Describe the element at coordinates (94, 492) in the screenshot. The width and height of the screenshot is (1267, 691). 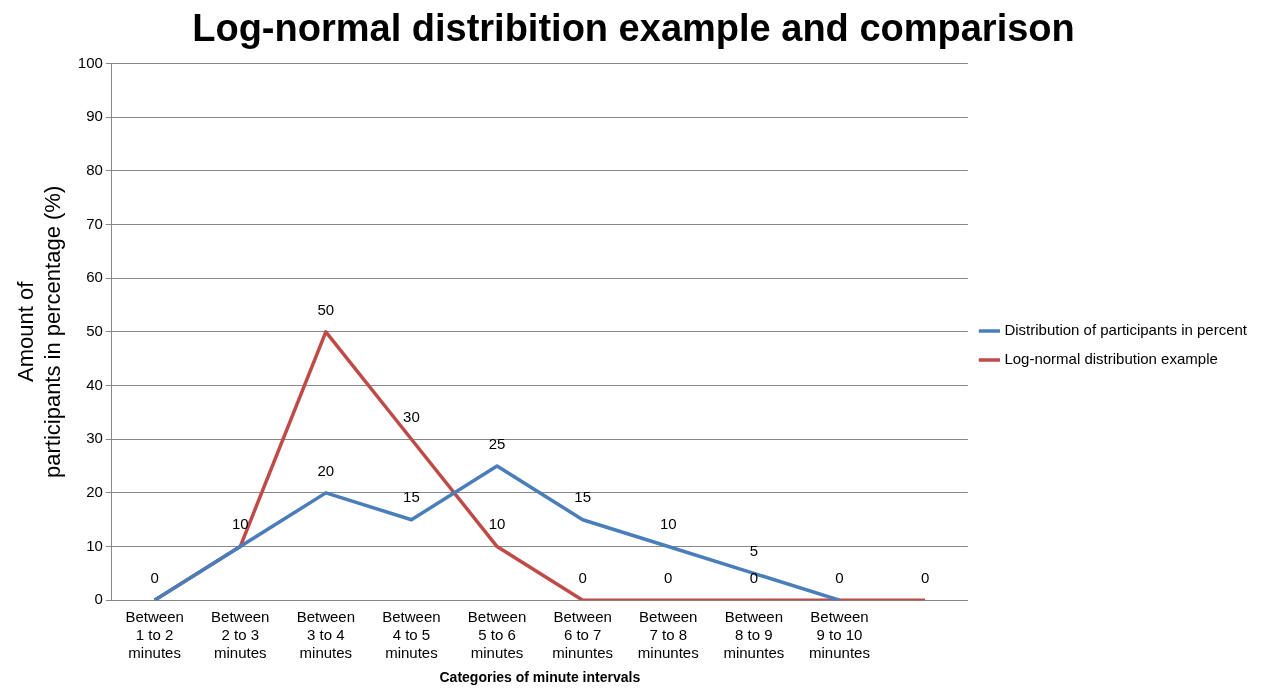
I see `y-tick-label: 20` at that location.